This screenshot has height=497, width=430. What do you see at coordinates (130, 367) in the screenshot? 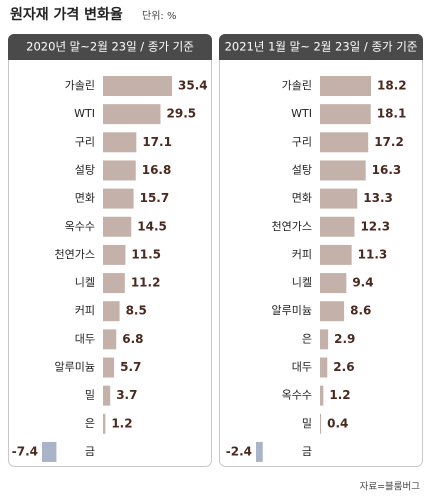
I see `value-label: 5.7` at bounding box center [130, 367].